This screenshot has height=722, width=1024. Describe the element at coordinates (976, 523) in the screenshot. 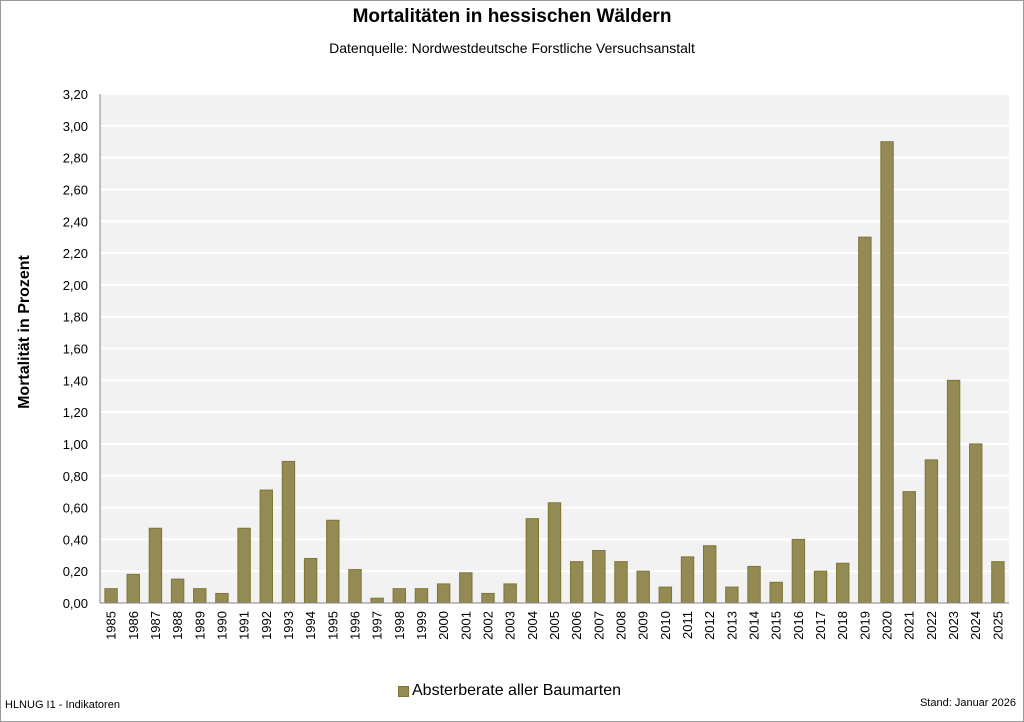

I see `bar-2024` at that location.